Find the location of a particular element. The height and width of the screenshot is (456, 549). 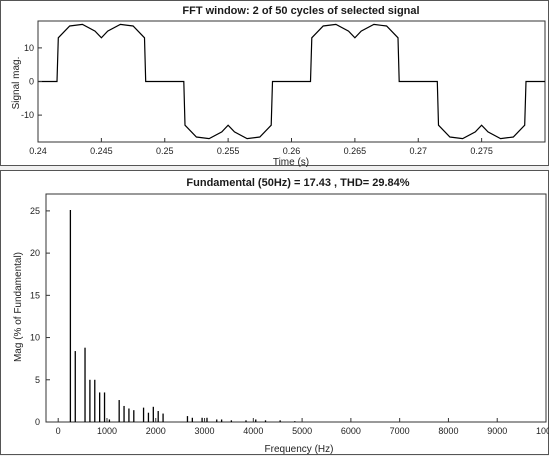

fft-x-tick-label: 7000 is located at coordinates (400, 431).